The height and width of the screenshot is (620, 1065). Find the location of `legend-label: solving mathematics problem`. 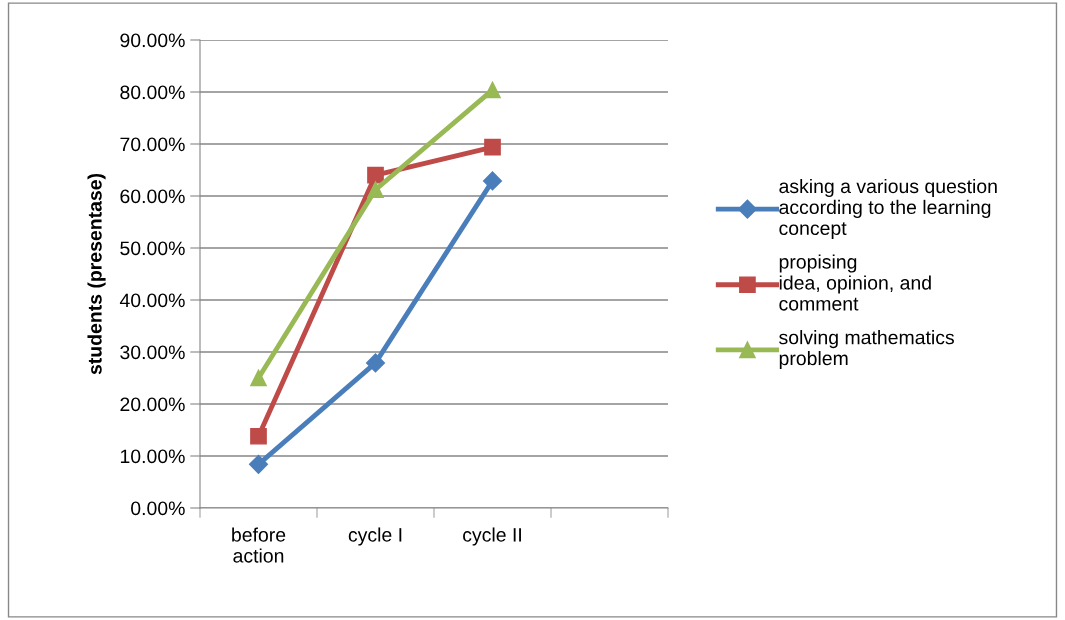

legend-label: solving mathematics problem is located at coordinates (866, 350).